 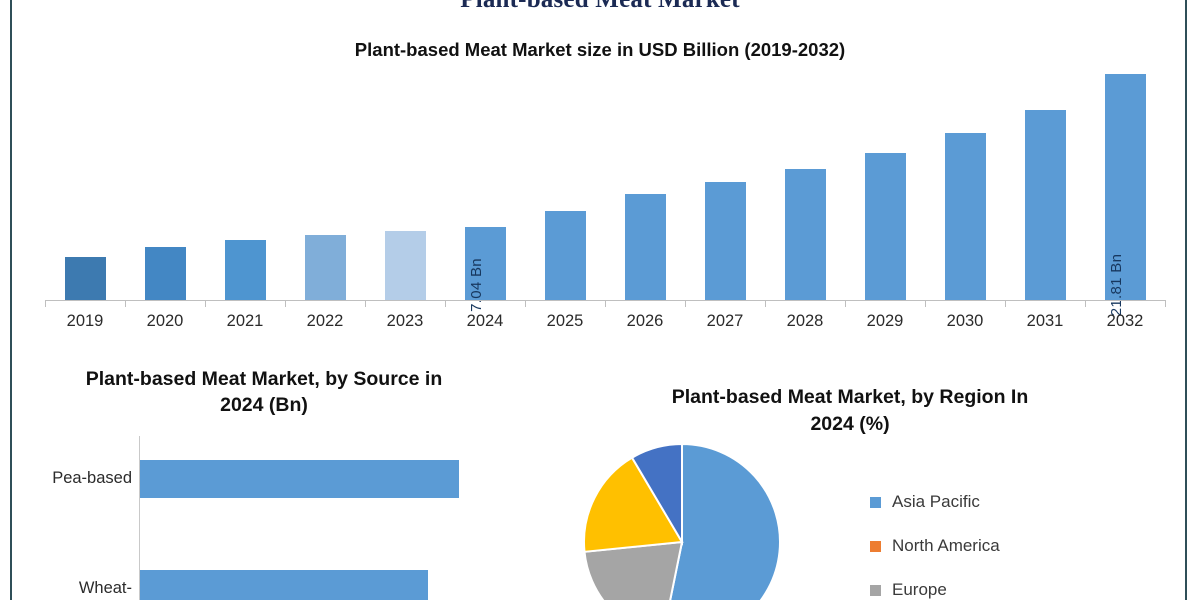 I want to click on x-tick-2021, so click(x=205, y=303).